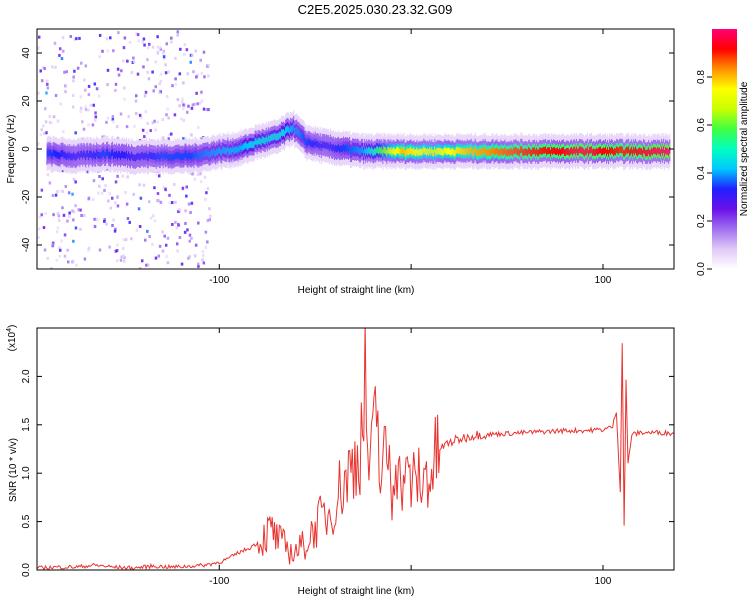  I want to click on snr-scale-factor: (x104), so click(12, 338).